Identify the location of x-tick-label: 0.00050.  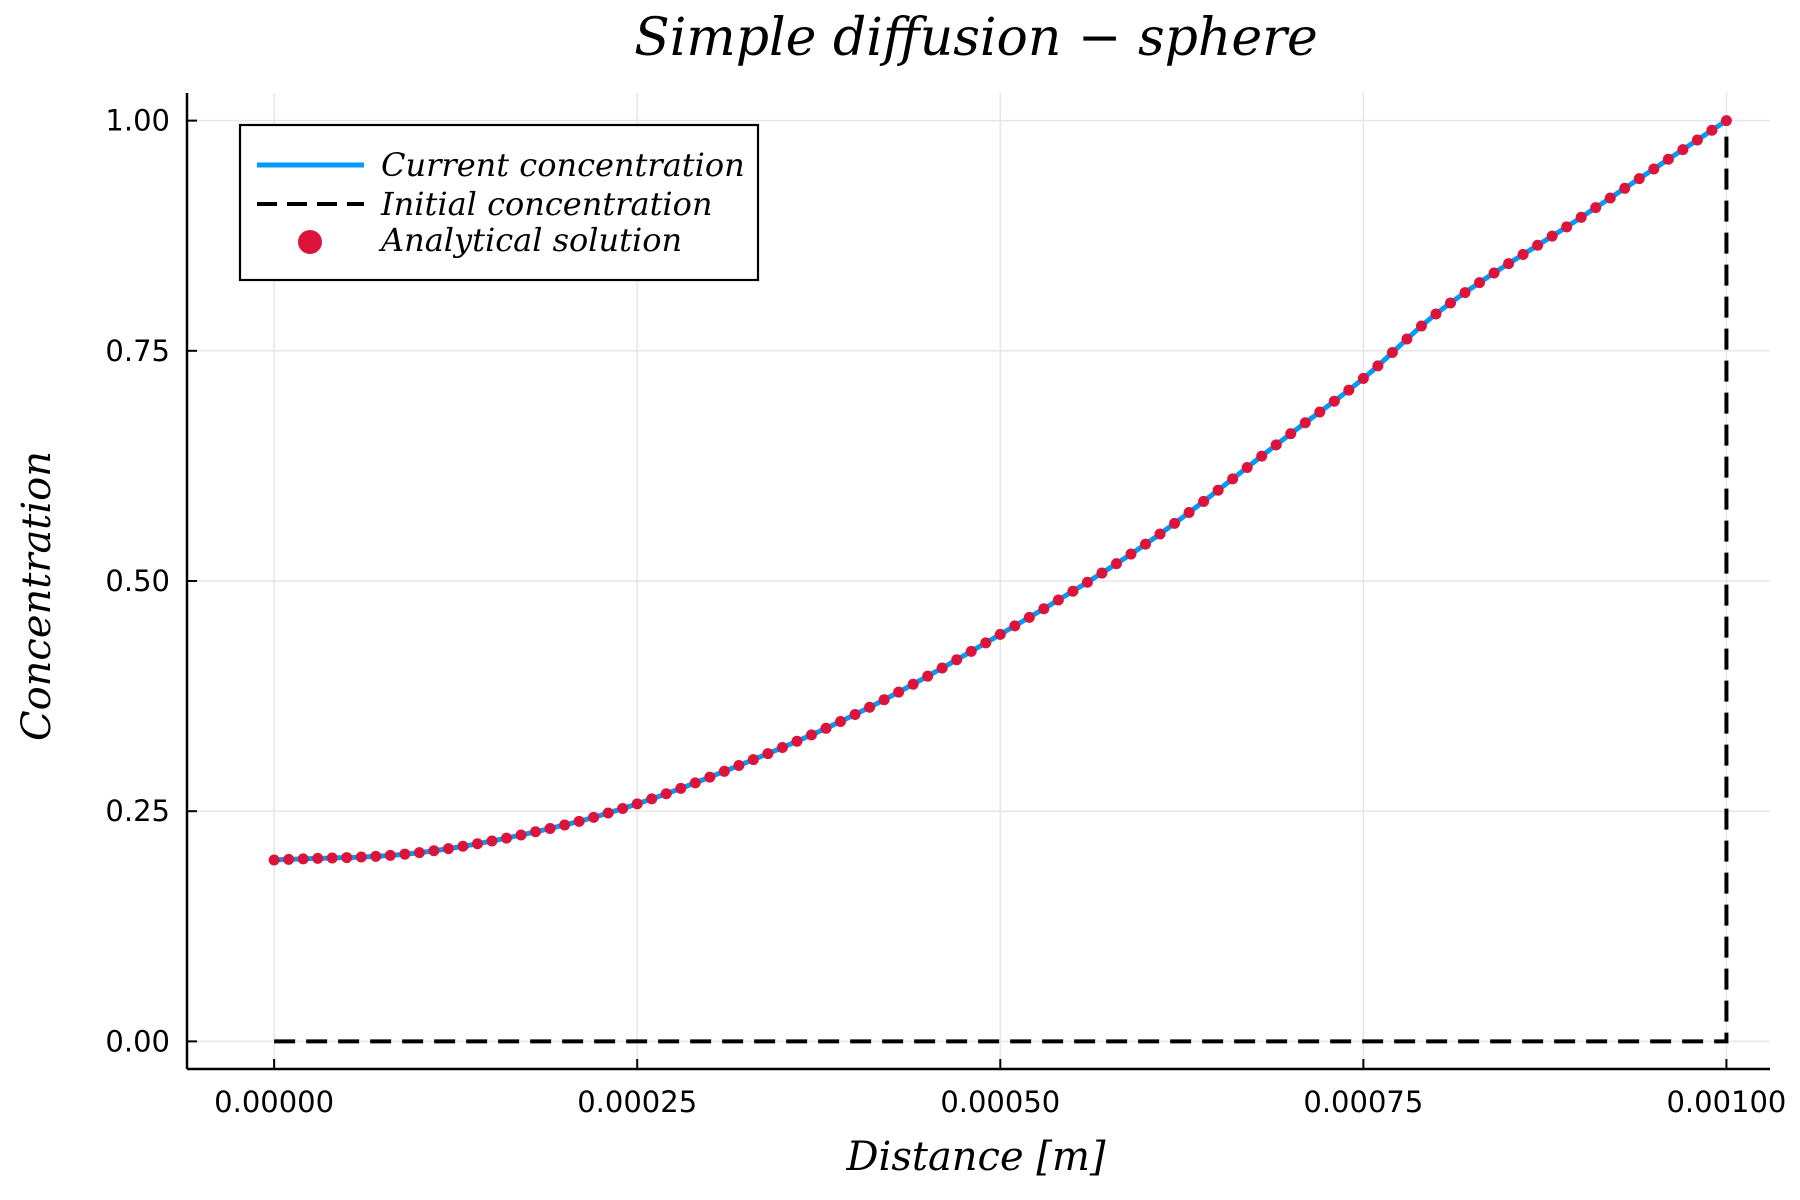
(1000, 1102).